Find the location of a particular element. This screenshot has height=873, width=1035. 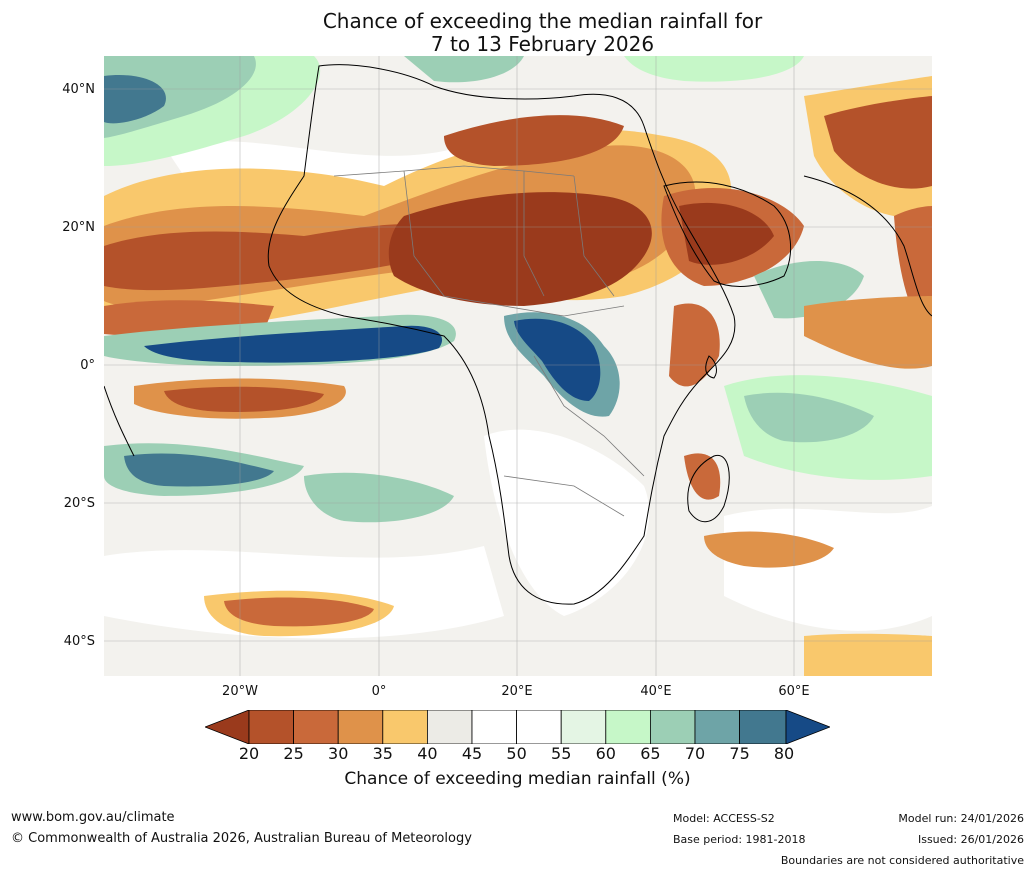

white-patch is located at coordinates (567, 522).